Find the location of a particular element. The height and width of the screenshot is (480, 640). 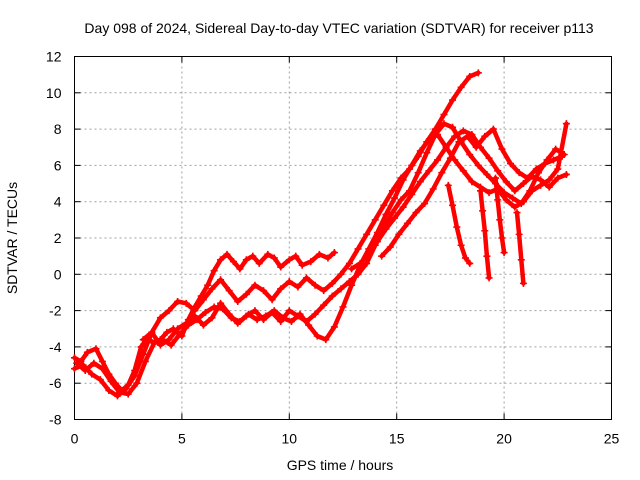

y-tick-label: 2 is located at coordinates (58, 238).